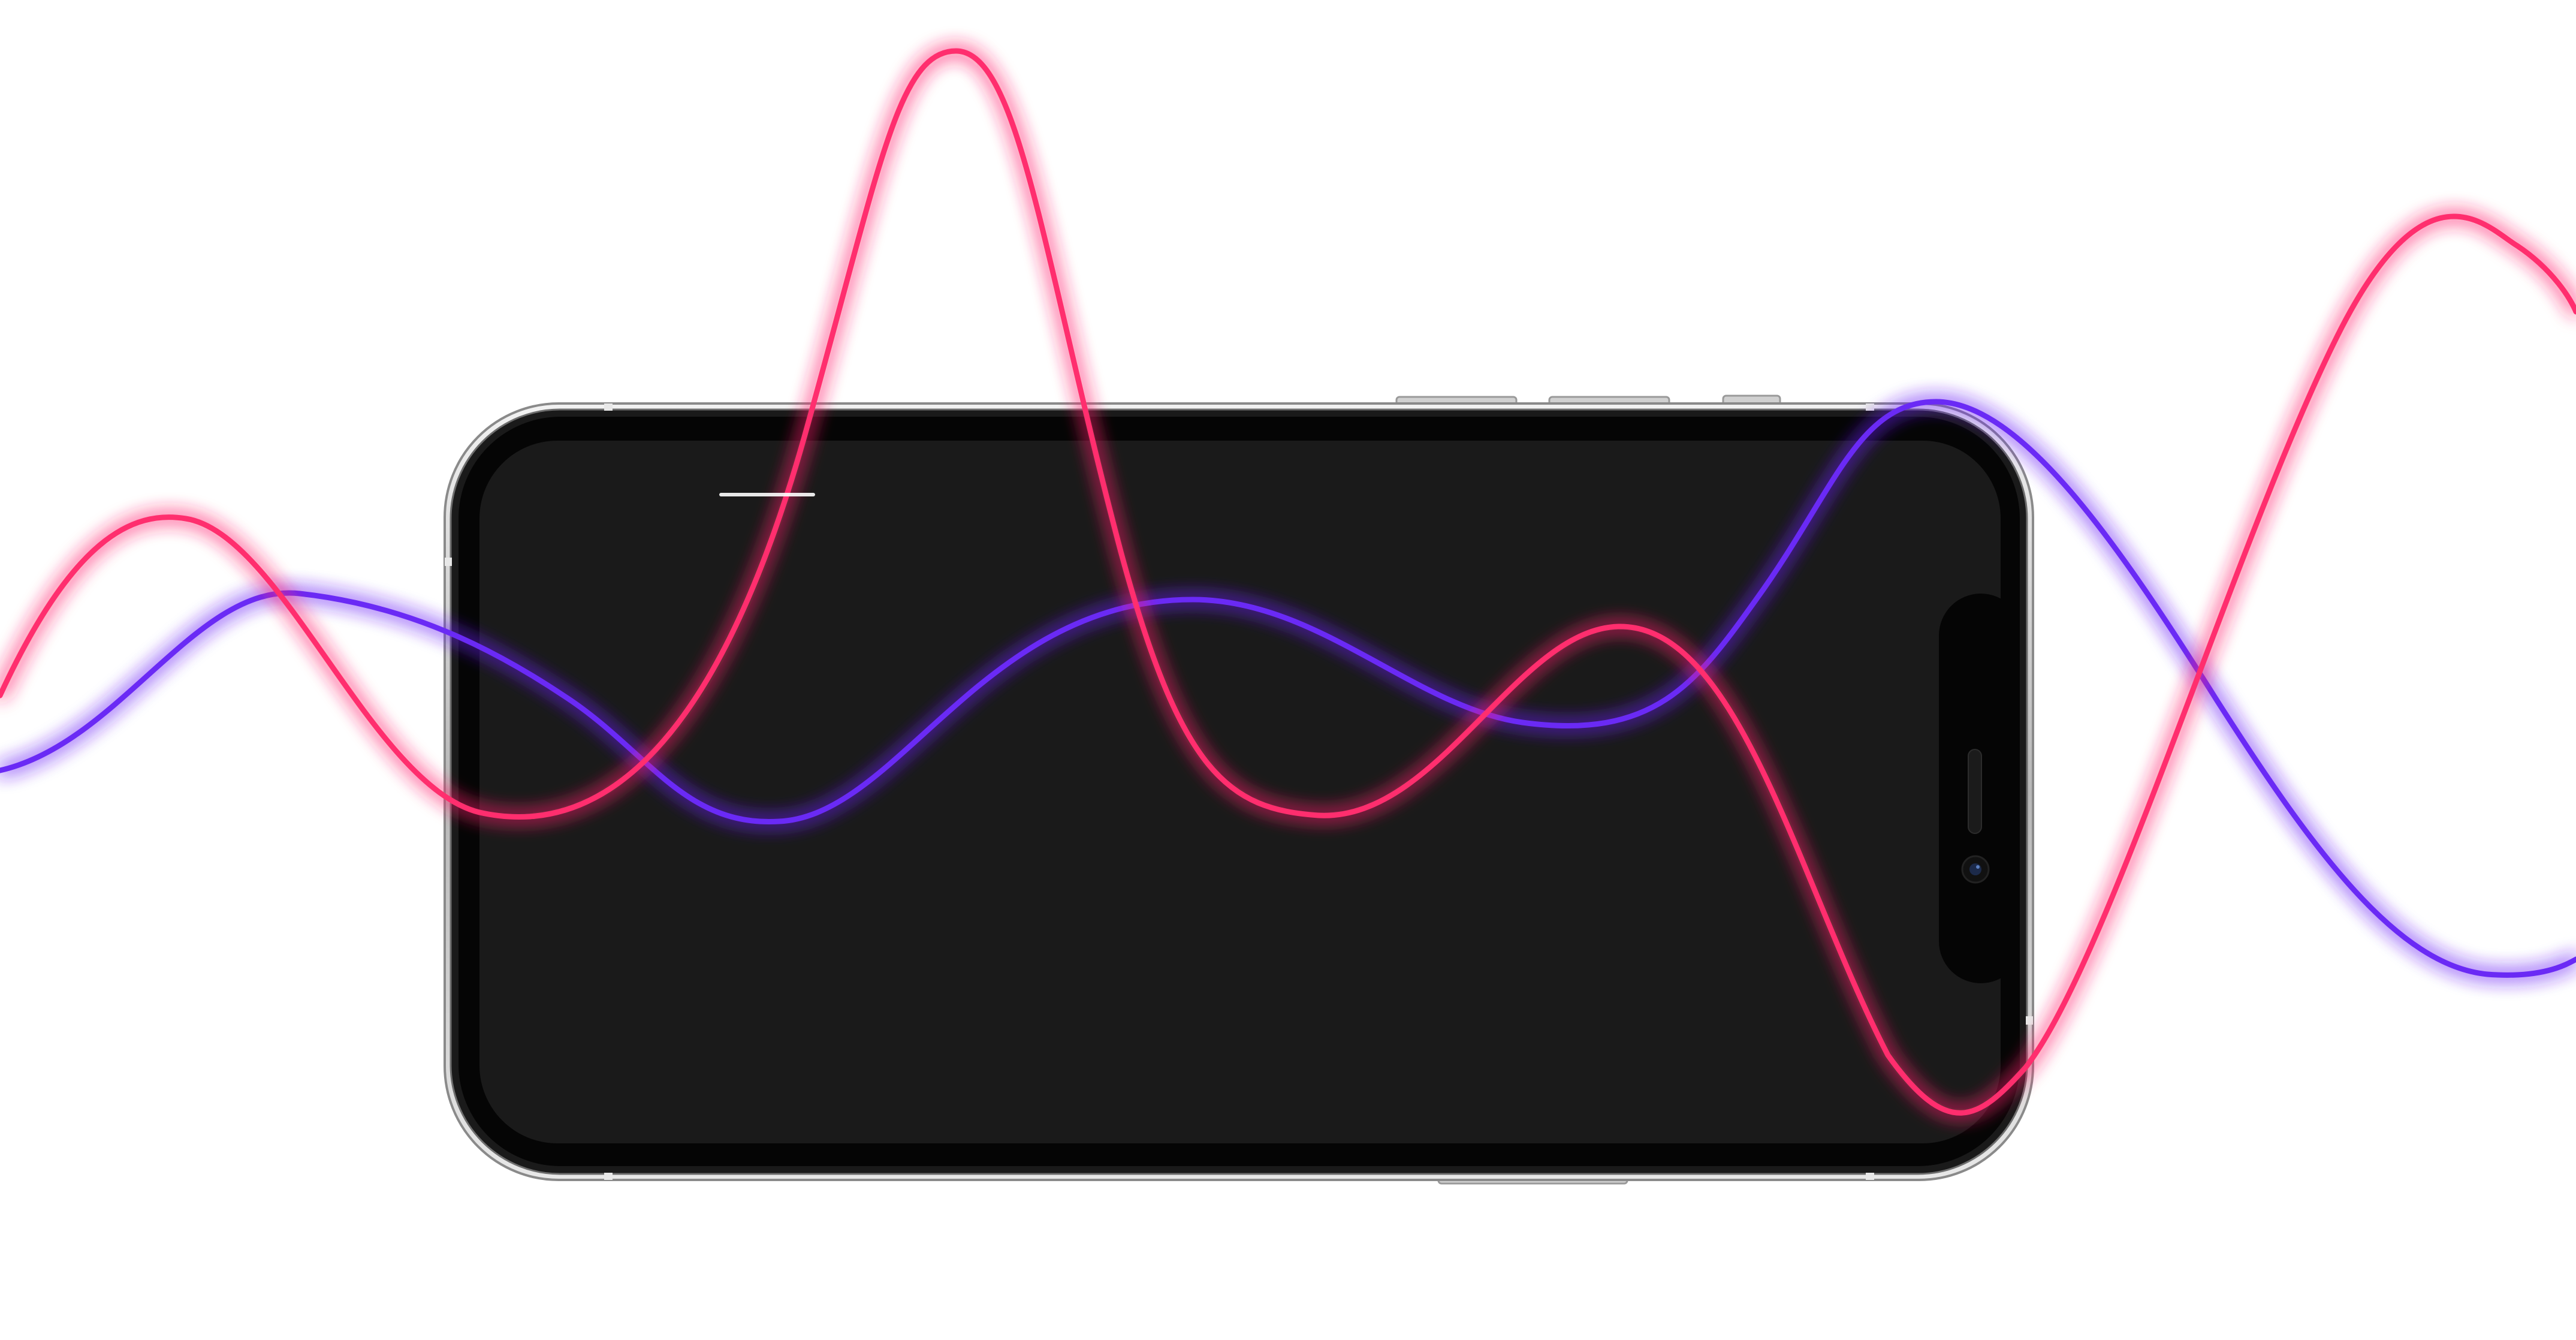 Image resolution: width=2576 pixels, height=1340 pixels. I want to click on front-camera-icon, so click(1975, 869).